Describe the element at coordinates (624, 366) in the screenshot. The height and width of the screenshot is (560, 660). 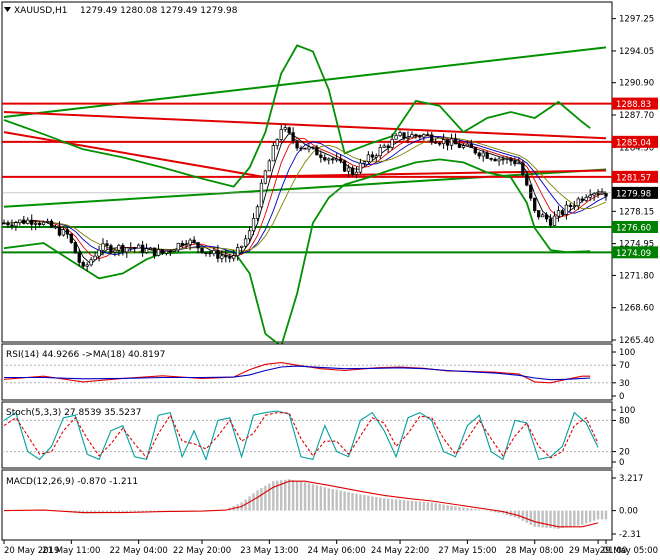
I see `rsi-axis-tick-label: 70` at that location.